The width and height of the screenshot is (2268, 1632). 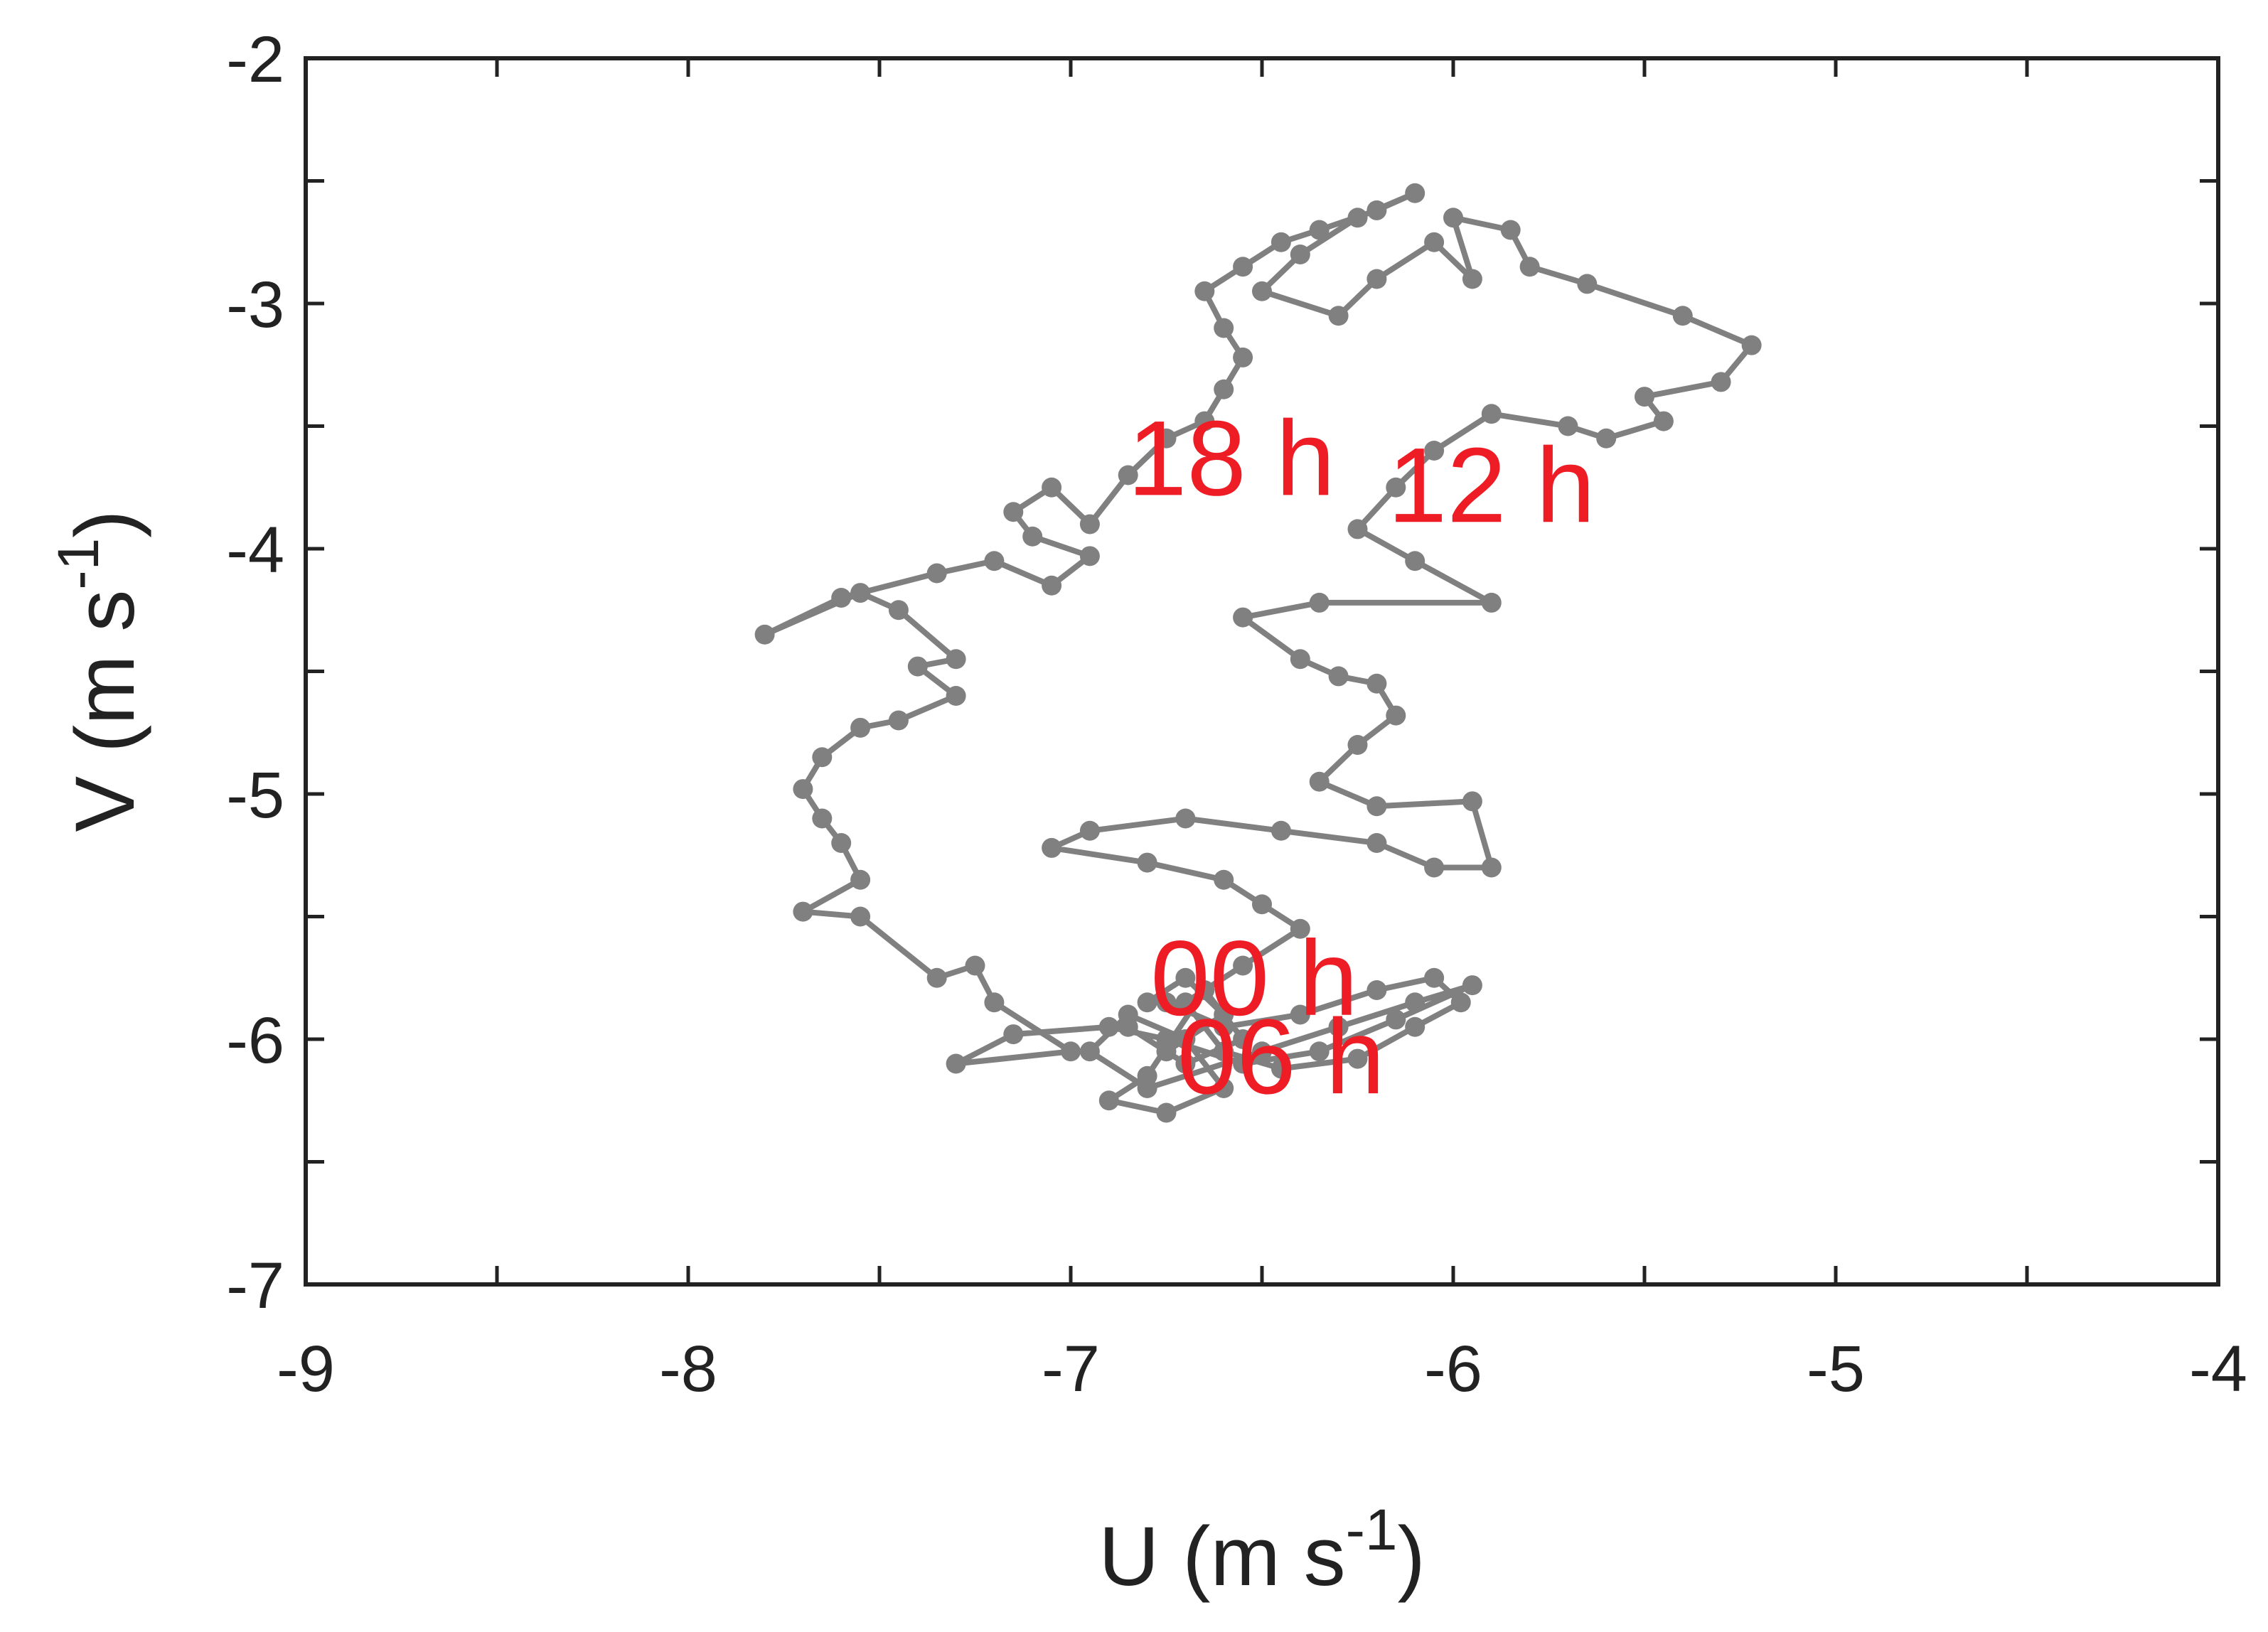 What do you see at coordinates (255, 796) in the screenshot?
I see `y-tick-label: -5` at bounding box center [255, 796].